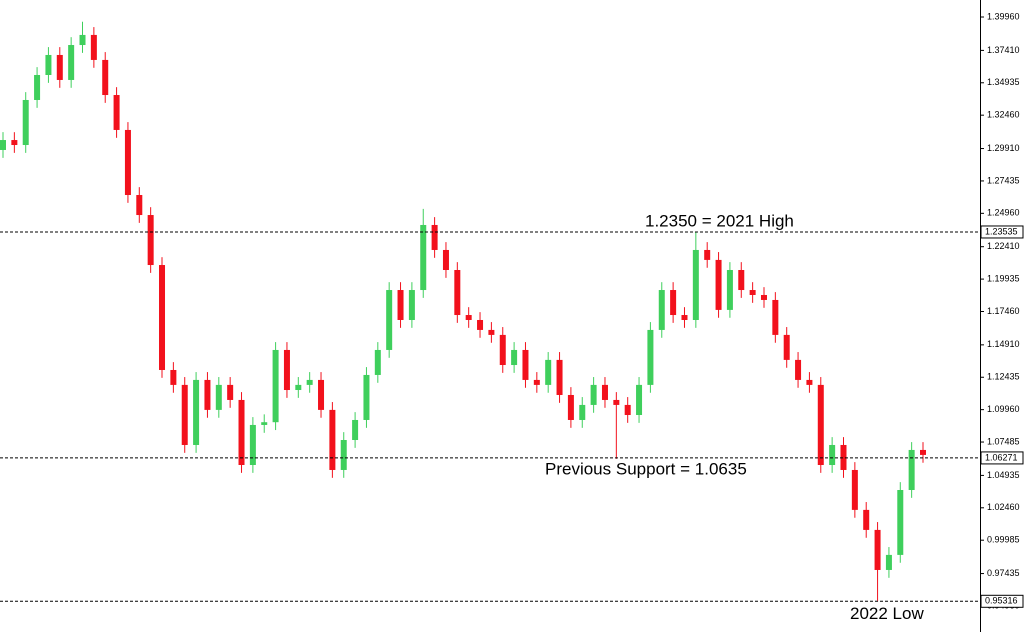  I want to click on y-tick-label: 1.27435, so click(1003, 180).